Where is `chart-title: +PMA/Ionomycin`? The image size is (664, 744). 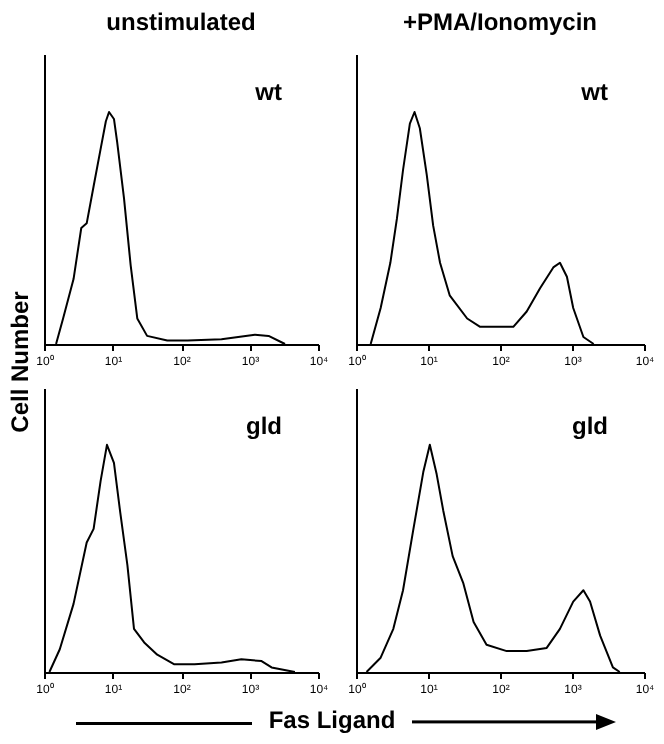
chart-title: +PMA/Ionomycin is located at coordinates (500, 22).